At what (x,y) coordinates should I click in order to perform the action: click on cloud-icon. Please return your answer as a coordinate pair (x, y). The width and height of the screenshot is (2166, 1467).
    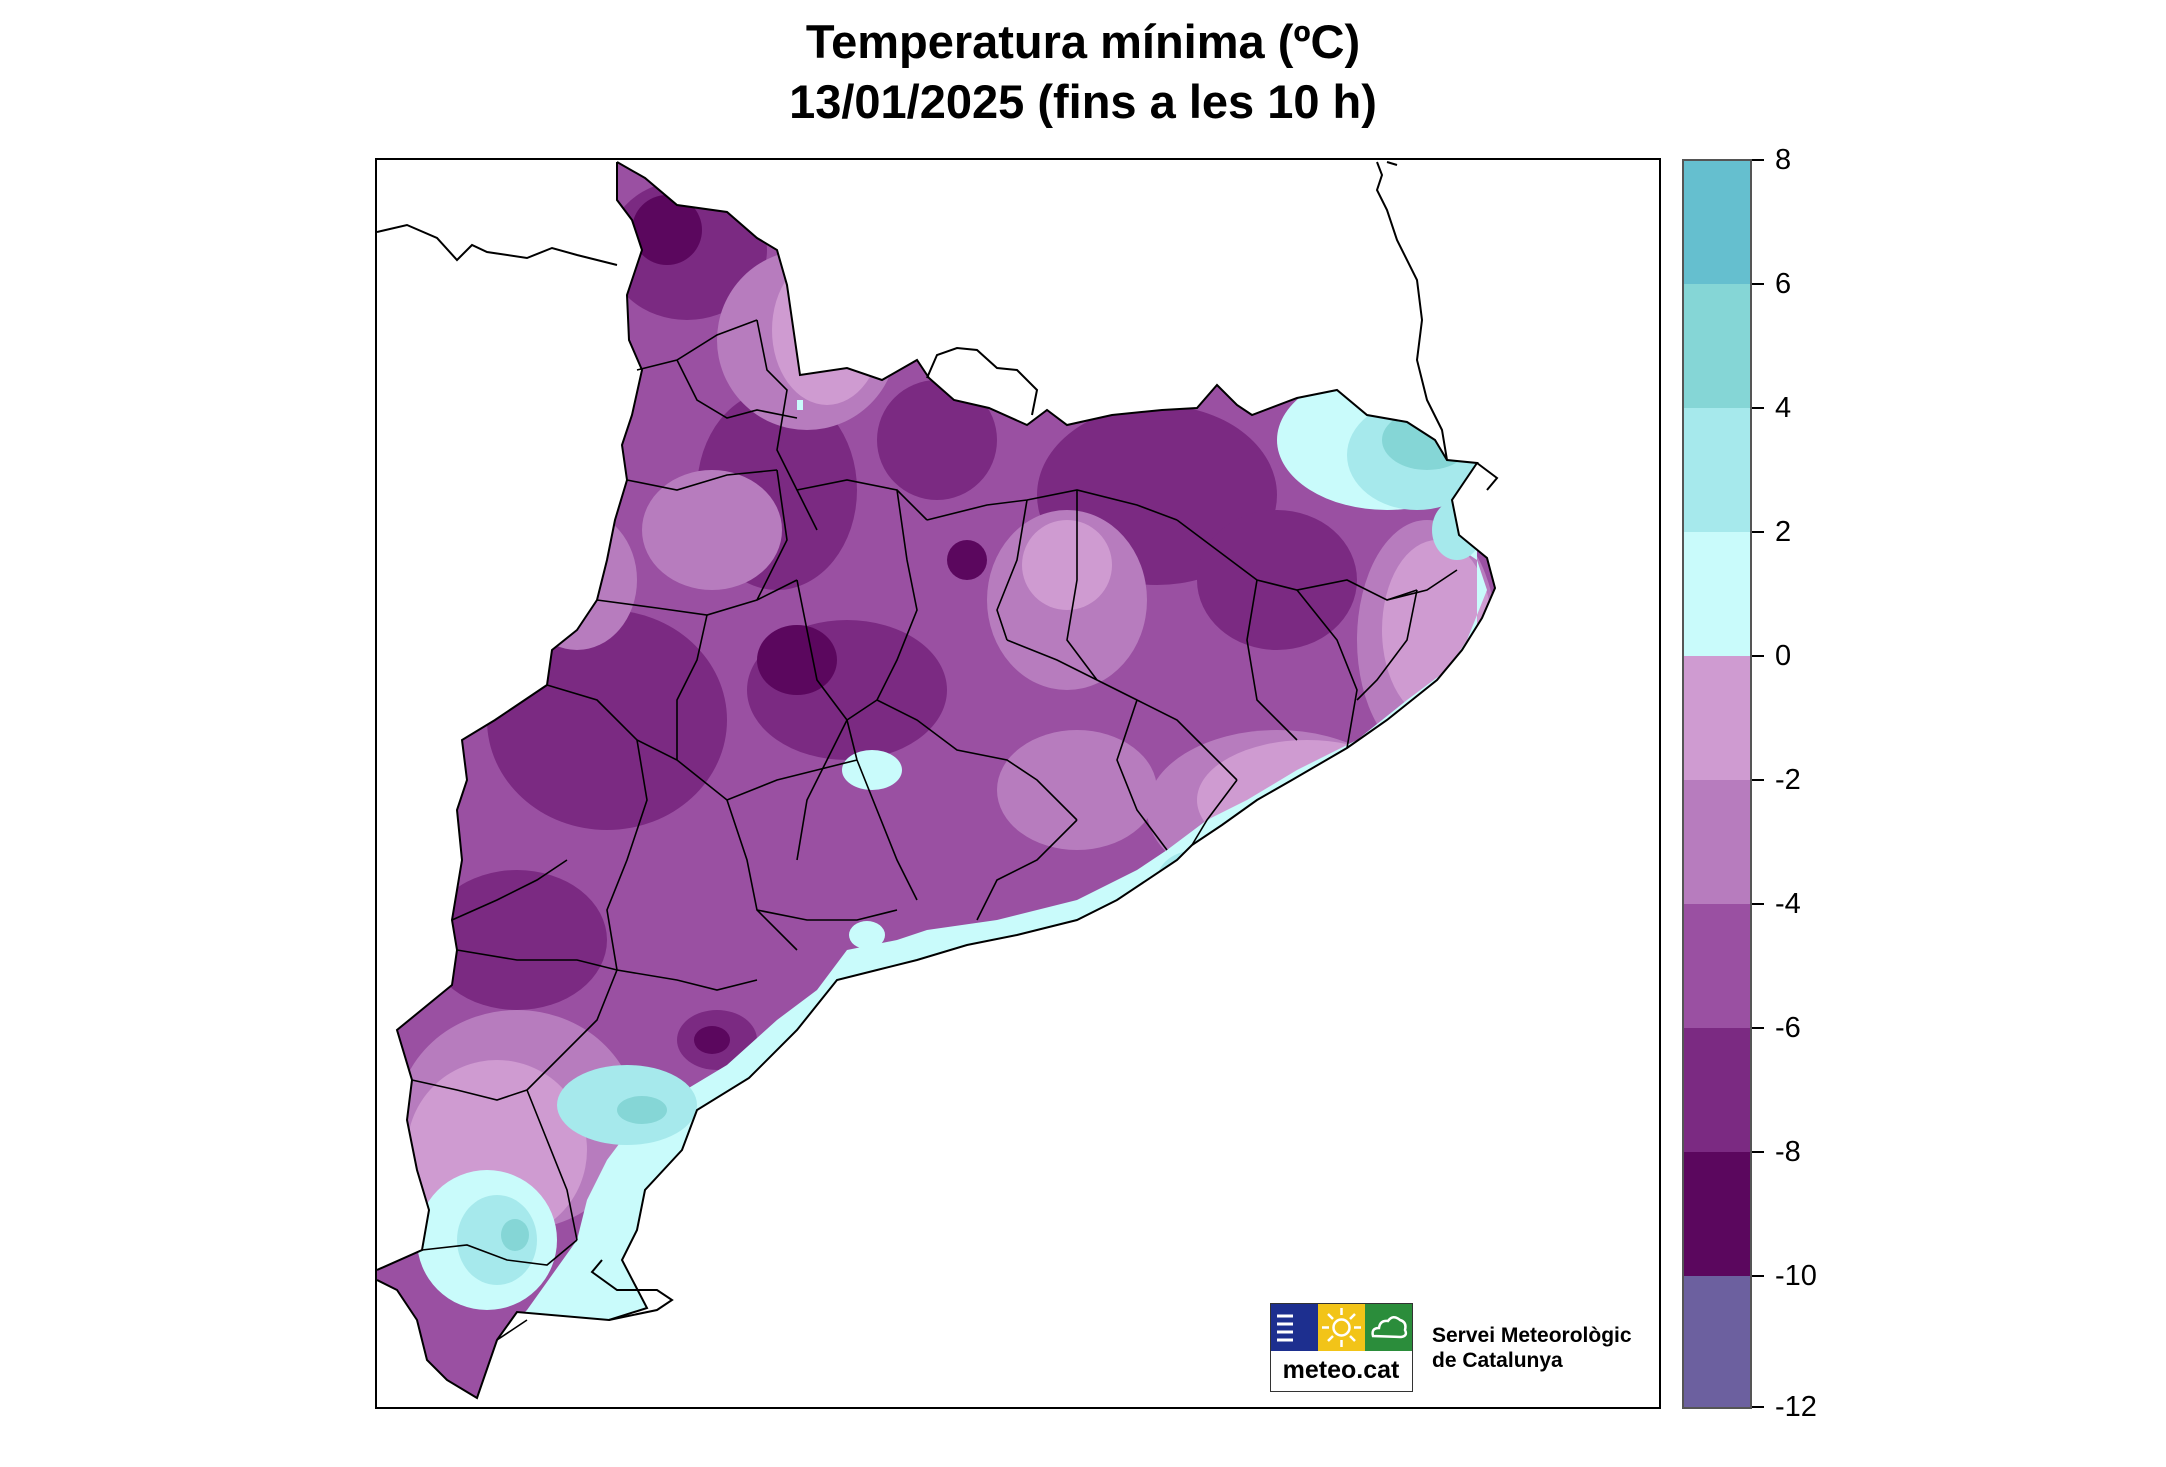
    Looking at the image, I should click on (1388, 1327).